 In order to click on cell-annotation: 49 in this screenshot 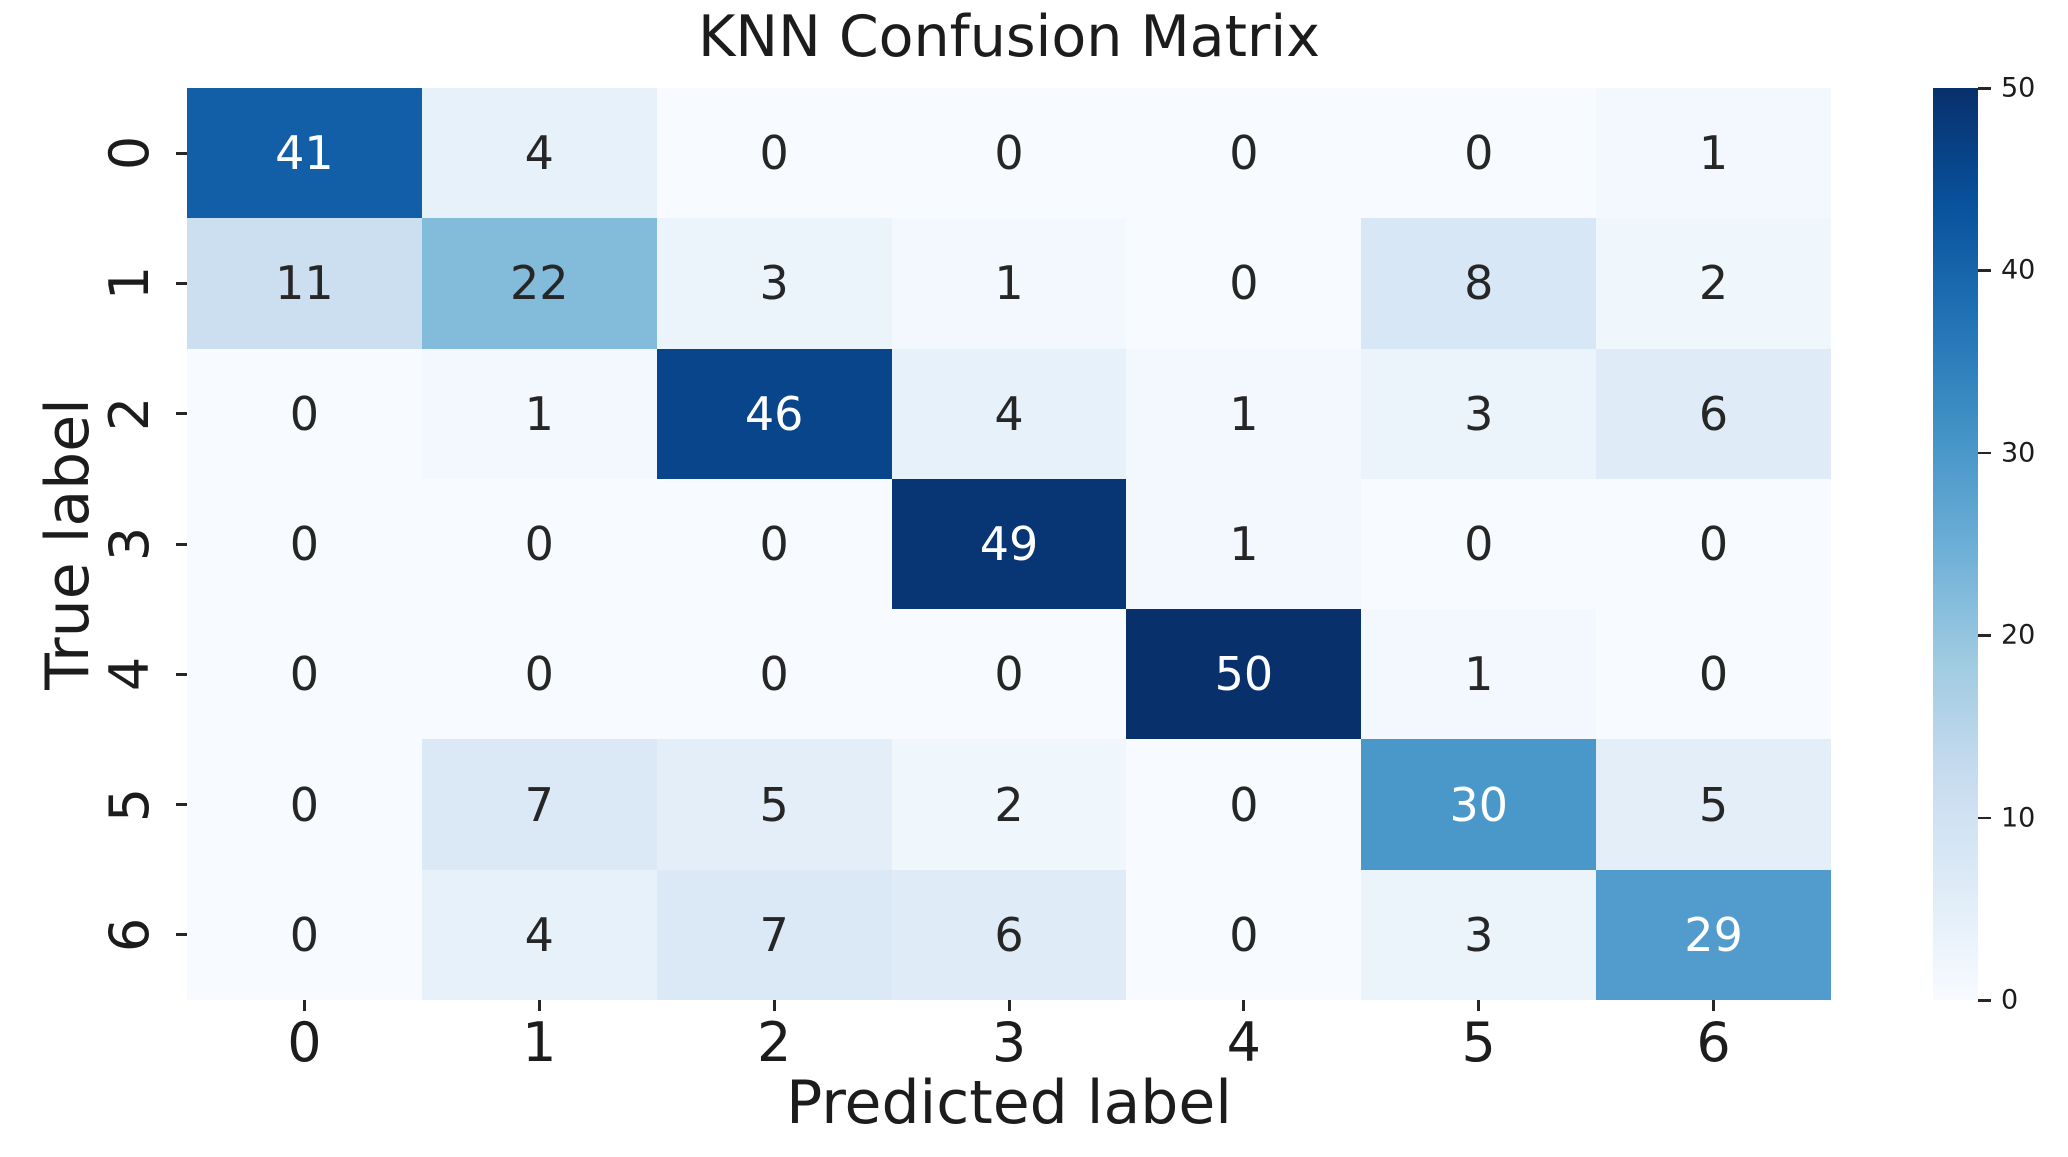, I will do `click(1009, 543)`.